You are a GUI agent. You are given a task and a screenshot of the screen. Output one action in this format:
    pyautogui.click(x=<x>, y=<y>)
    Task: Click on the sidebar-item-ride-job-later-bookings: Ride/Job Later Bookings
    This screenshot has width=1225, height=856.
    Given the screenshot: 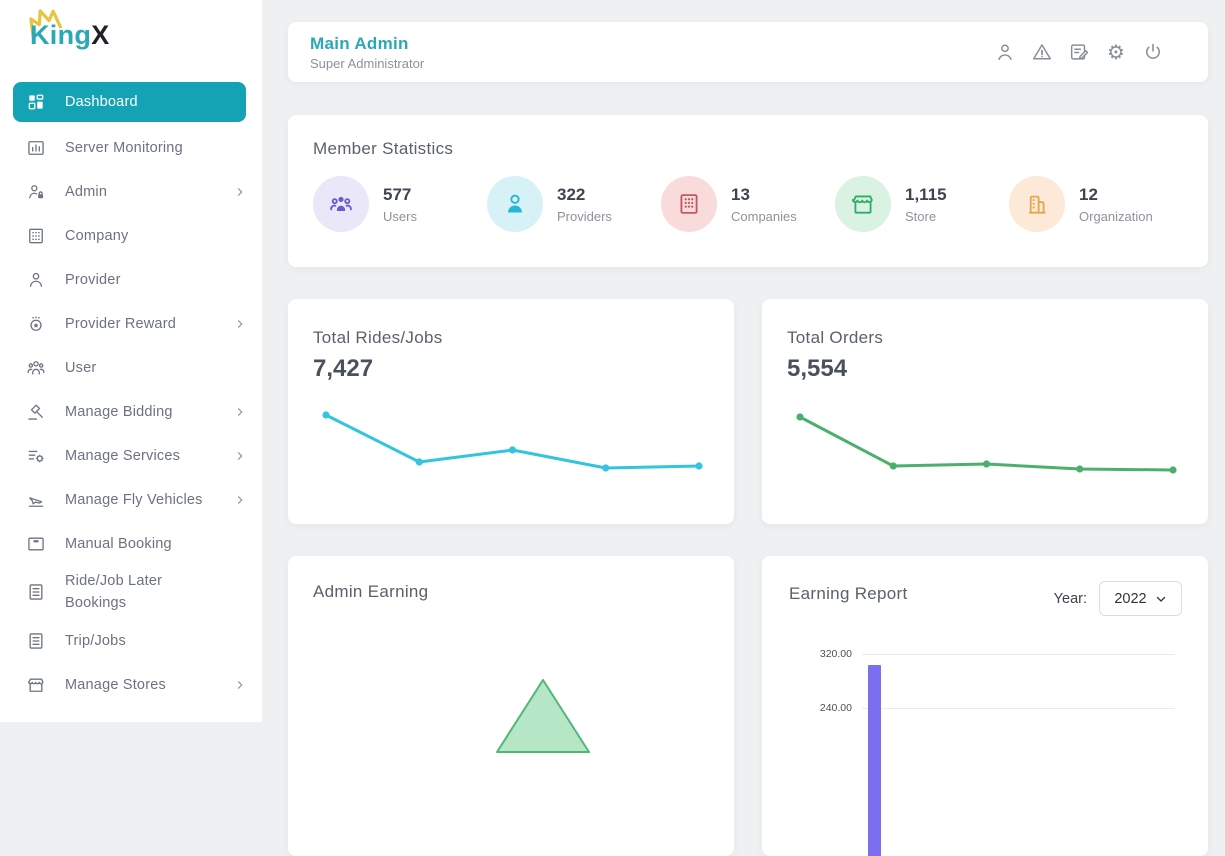 What is the action you would take?
    pyautogui.click(x=131, y=592)
    